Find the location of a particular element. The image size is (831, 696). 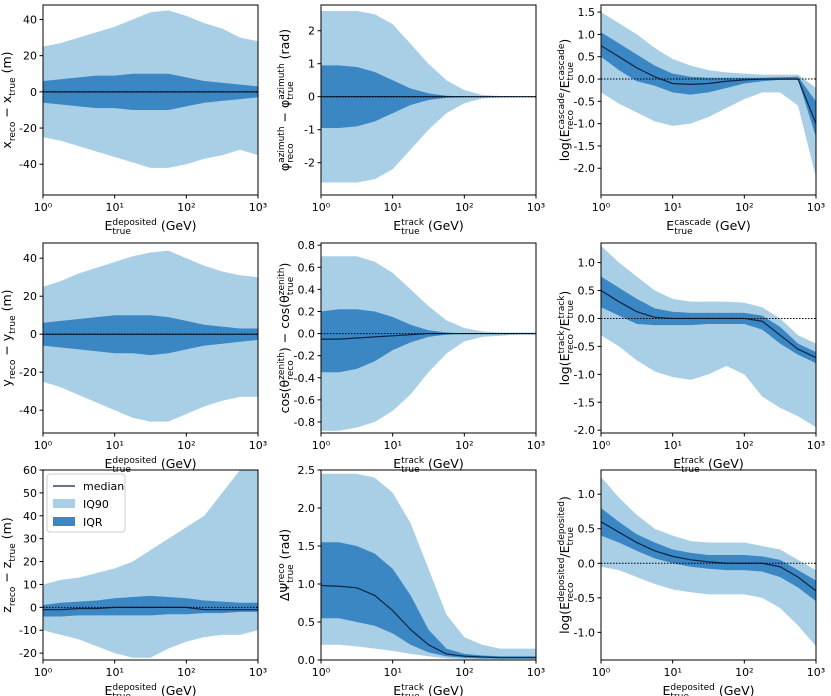

y-tick-label: -0.5 is located at coordinates (584, 346).